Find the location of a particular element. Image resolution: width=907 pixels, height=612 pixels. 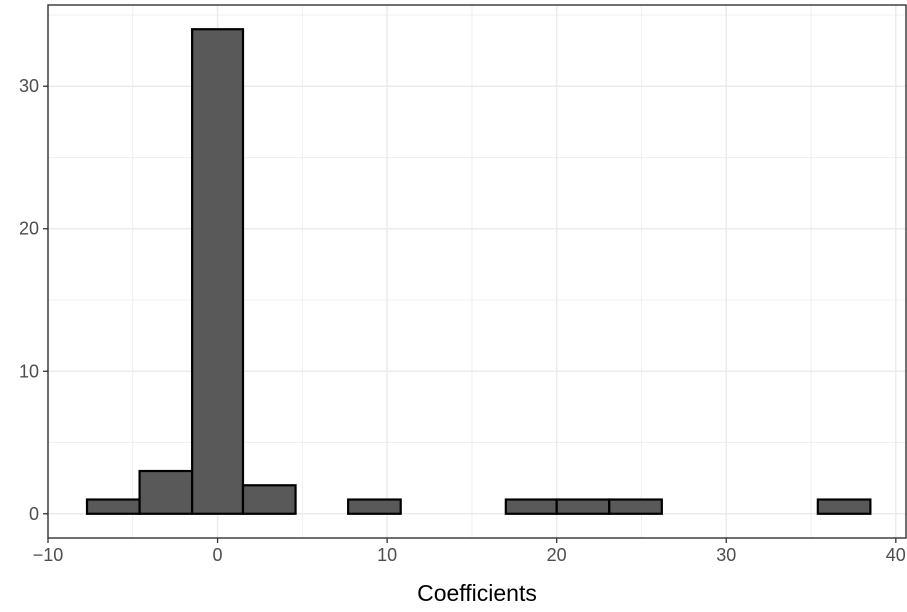

x-tick-label: 20 is located at coordinates (557, 555).